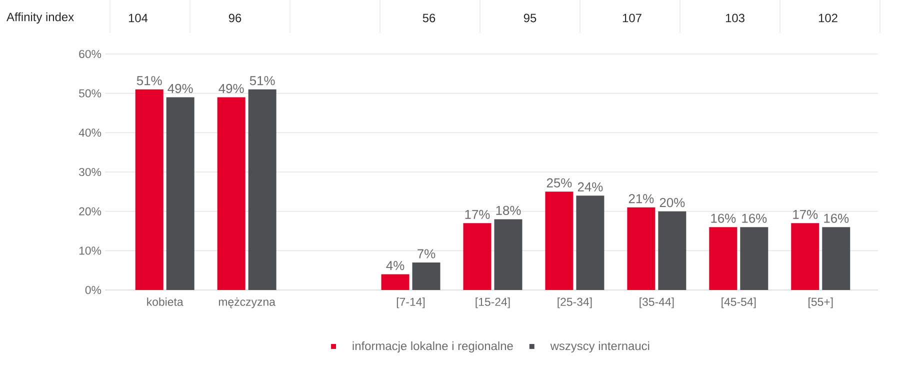 The image size is (901, 387). What do you see at coordinates (820, 303) in the screenshot?
I see `x-tick-label: [55+]` at bounding box center [820, 303].